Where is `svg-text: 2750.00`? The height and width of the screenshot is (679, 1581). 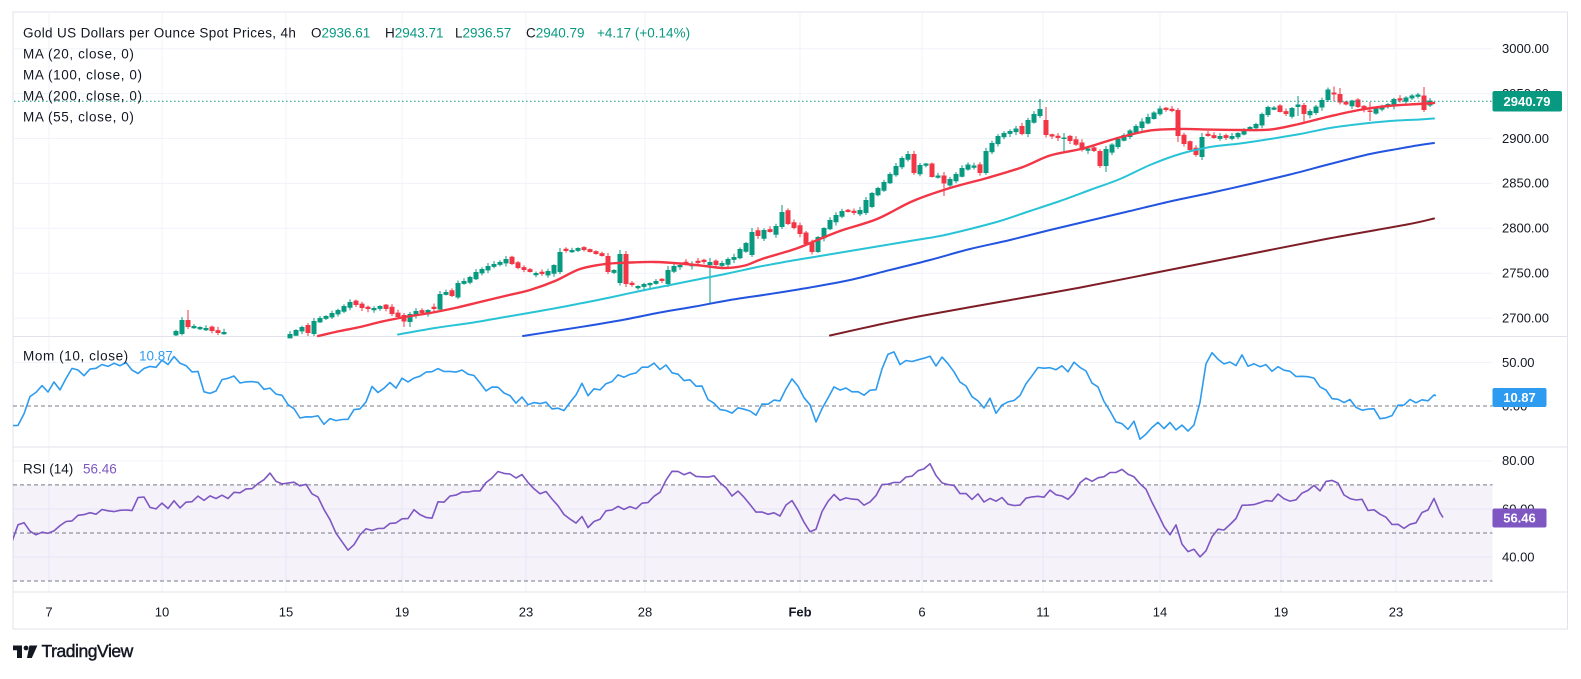 svg-text: 2750.00 is located at coordinates (1525, 273).